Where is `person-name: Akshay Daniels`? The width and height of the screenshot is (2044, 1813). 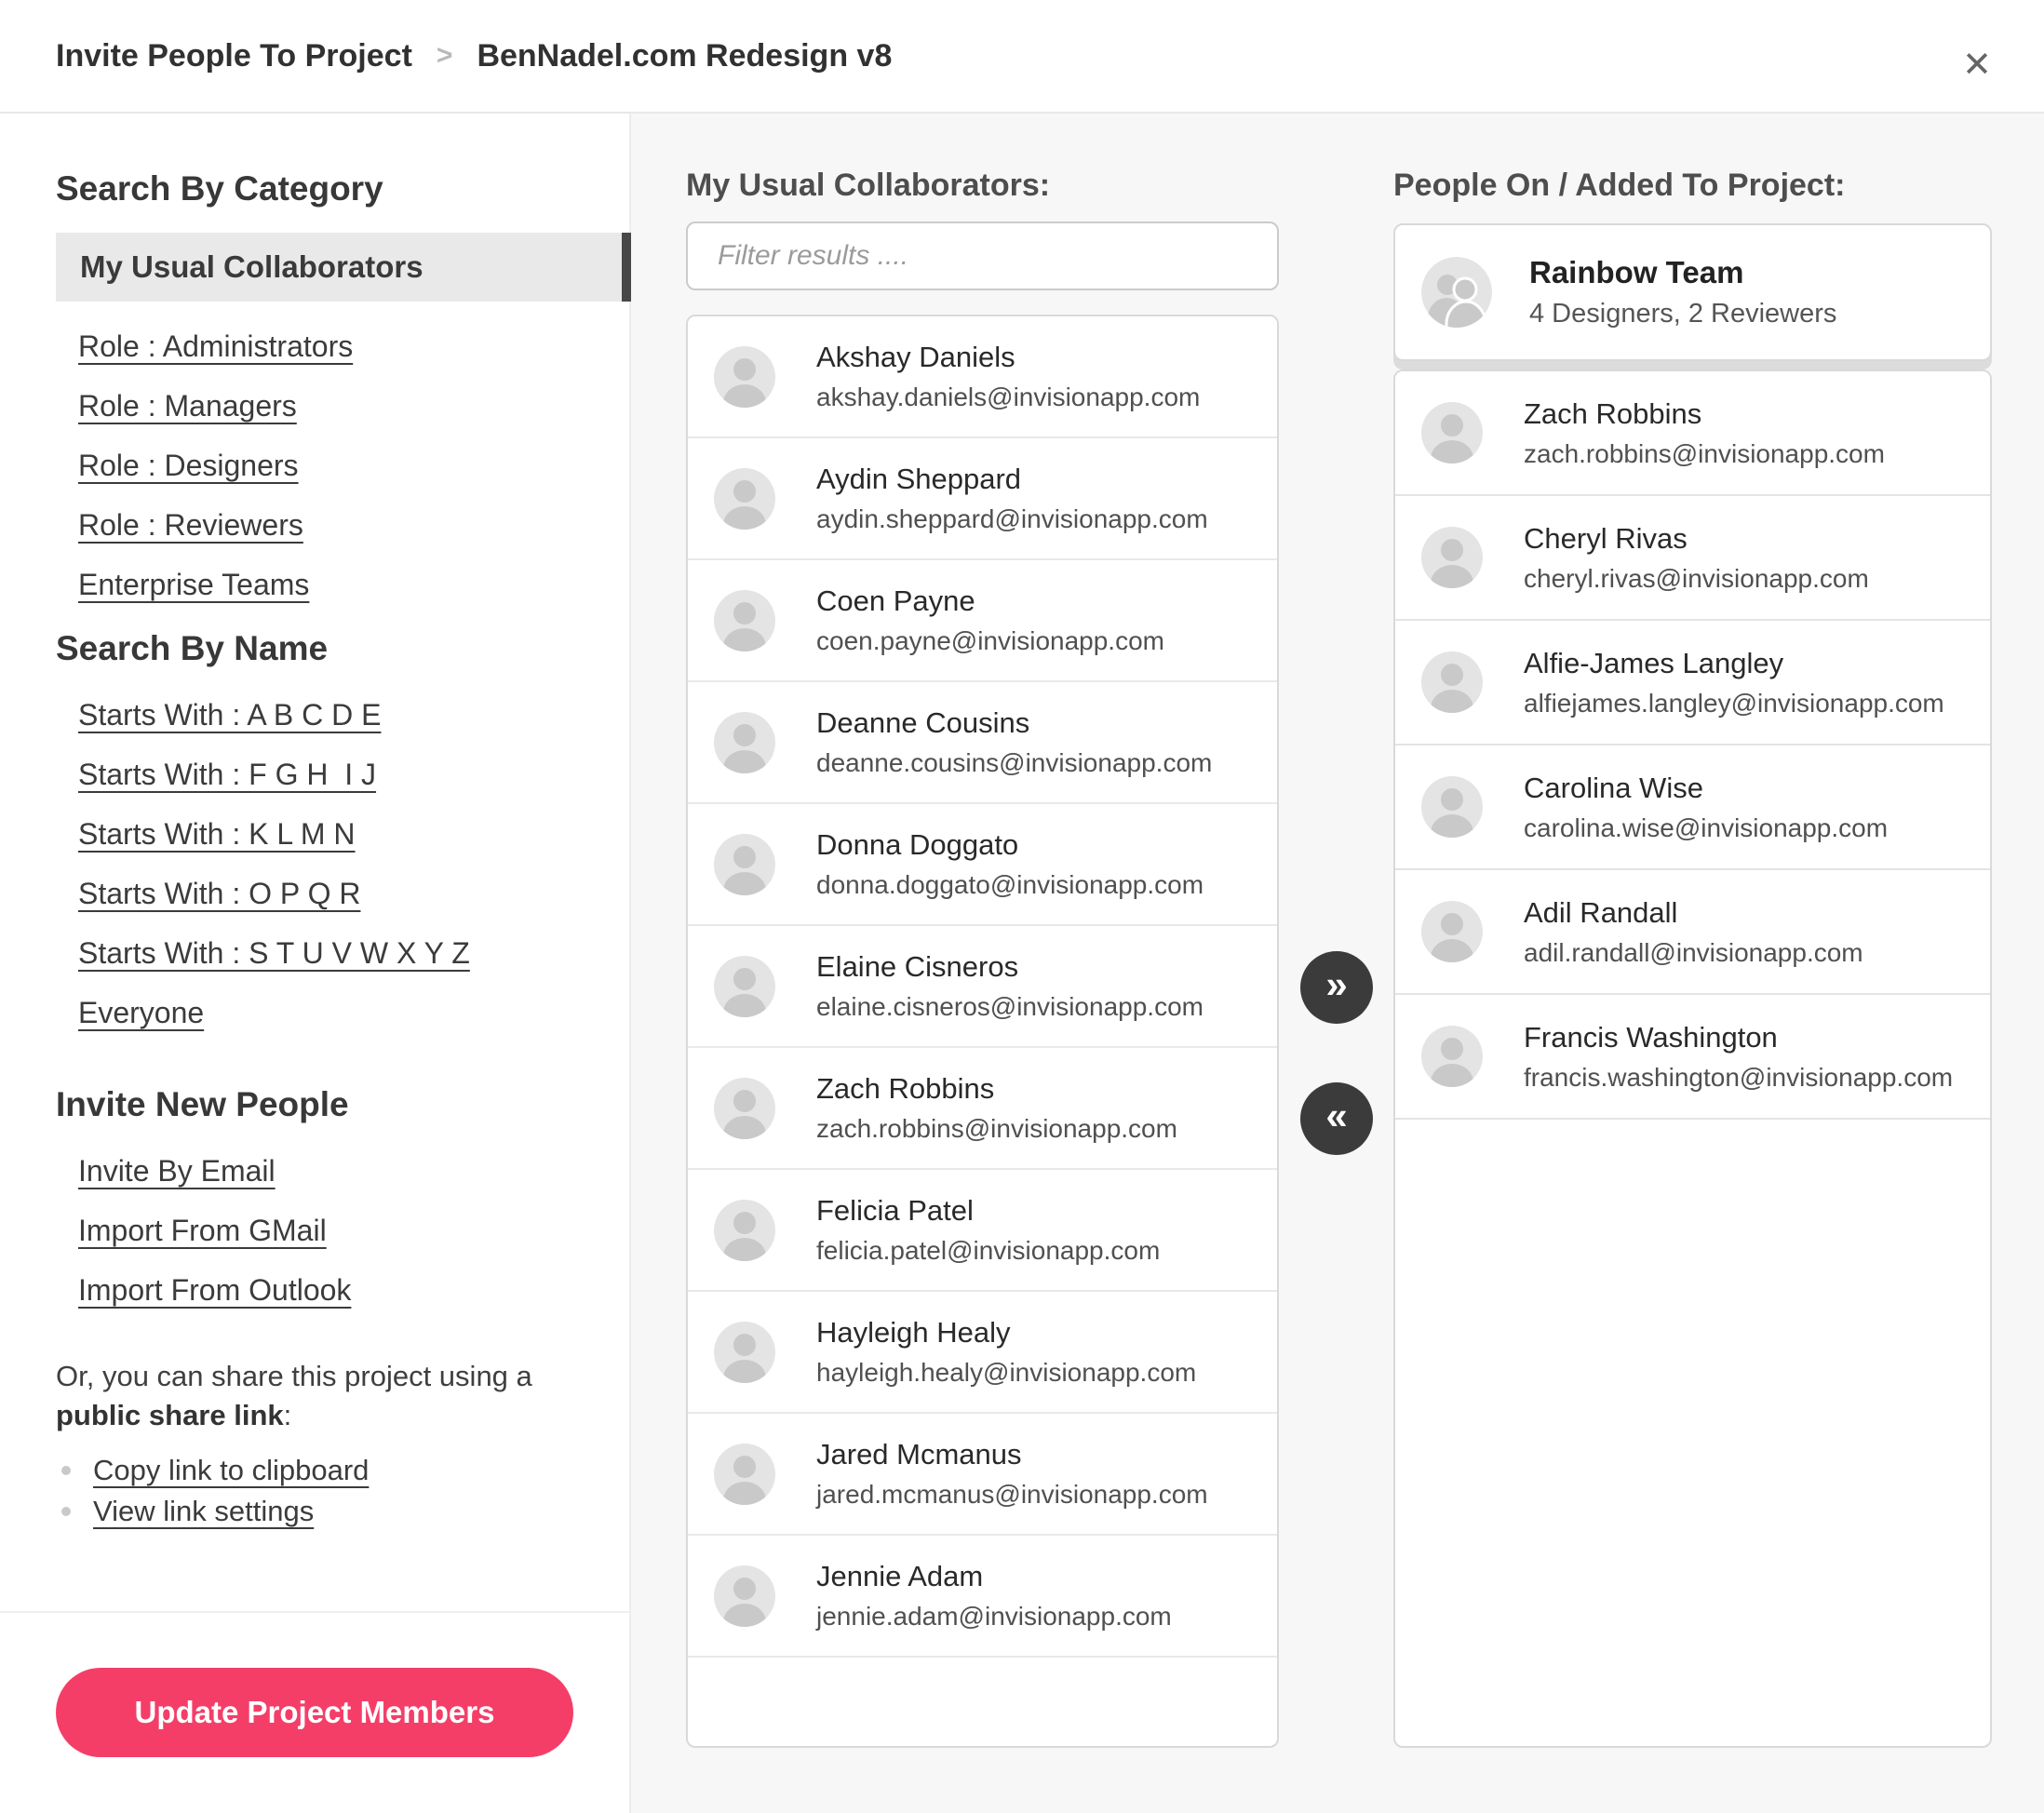
person-name: Akshay Daniels is located at coordinates (915, 357).